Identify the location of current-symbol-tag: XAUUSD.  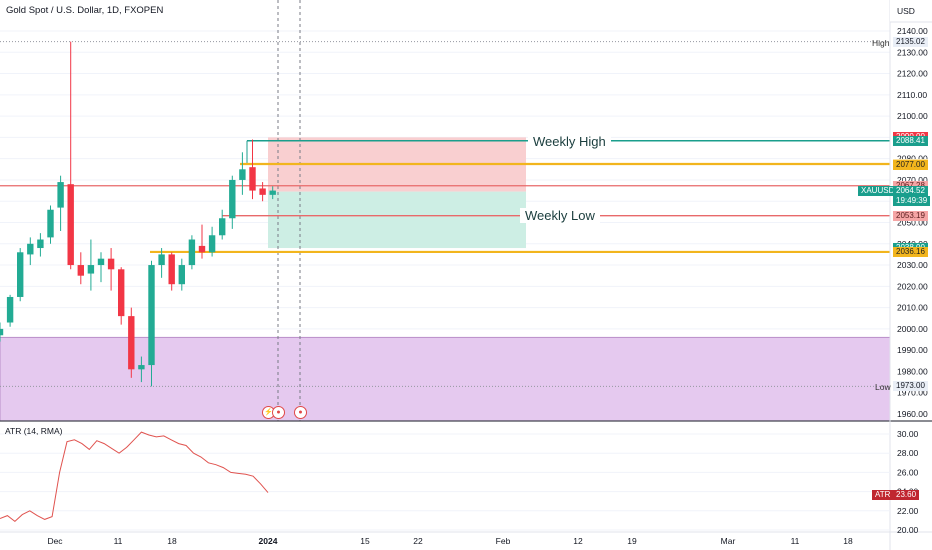
(878, 190).